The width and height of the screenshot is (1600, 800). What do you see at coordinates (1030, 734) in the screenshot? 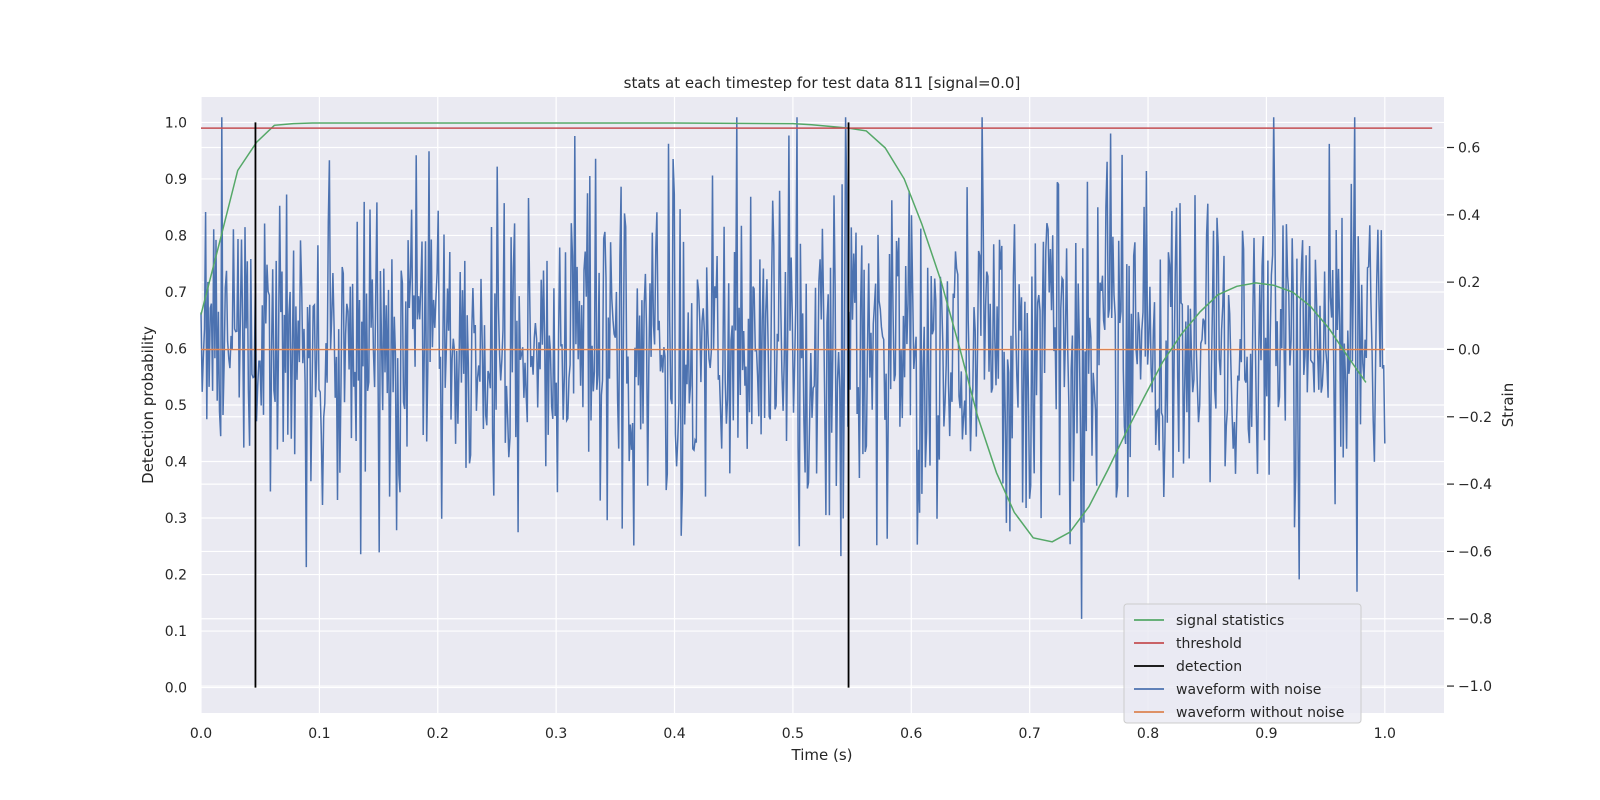
I see `x-tick-label: 0.7` at bounding box center [1030, 734].